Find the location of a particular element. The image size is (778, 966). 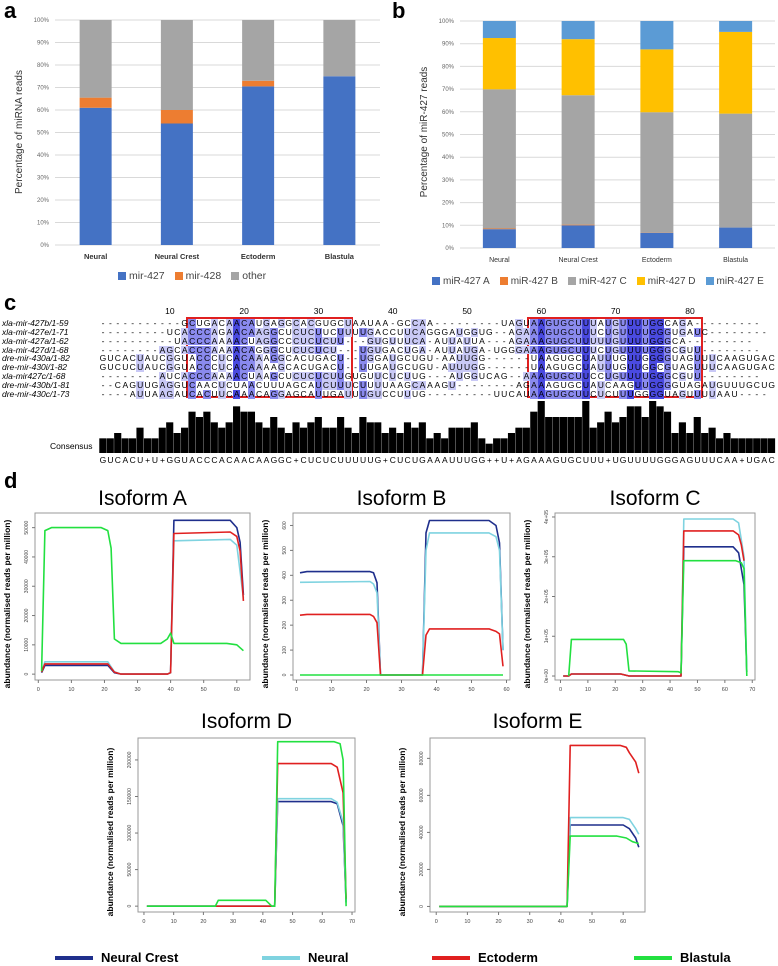

bar-segment-mir-427-e is located at coordinates (499, 30).